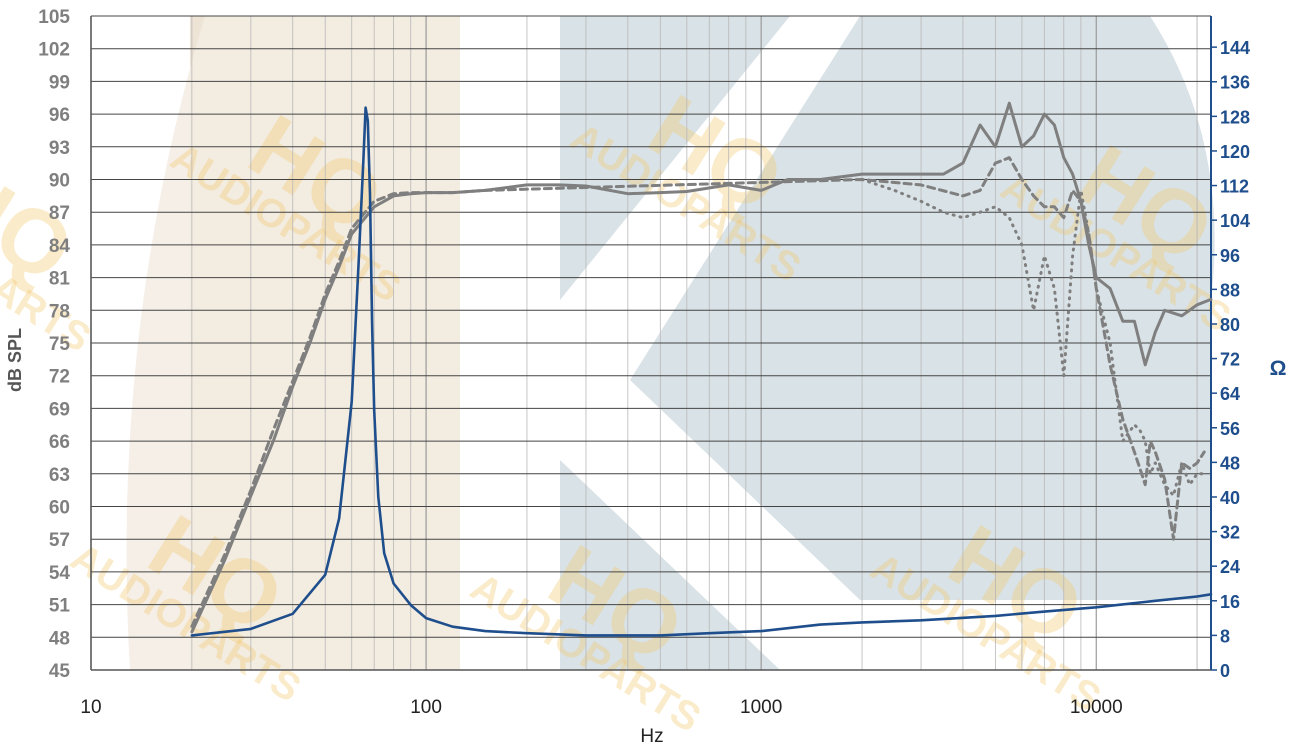  What do you see at coordinates (426, 707) in the screenshot?
I see `x-tick-label: 100` at bounding box center [426, 707].